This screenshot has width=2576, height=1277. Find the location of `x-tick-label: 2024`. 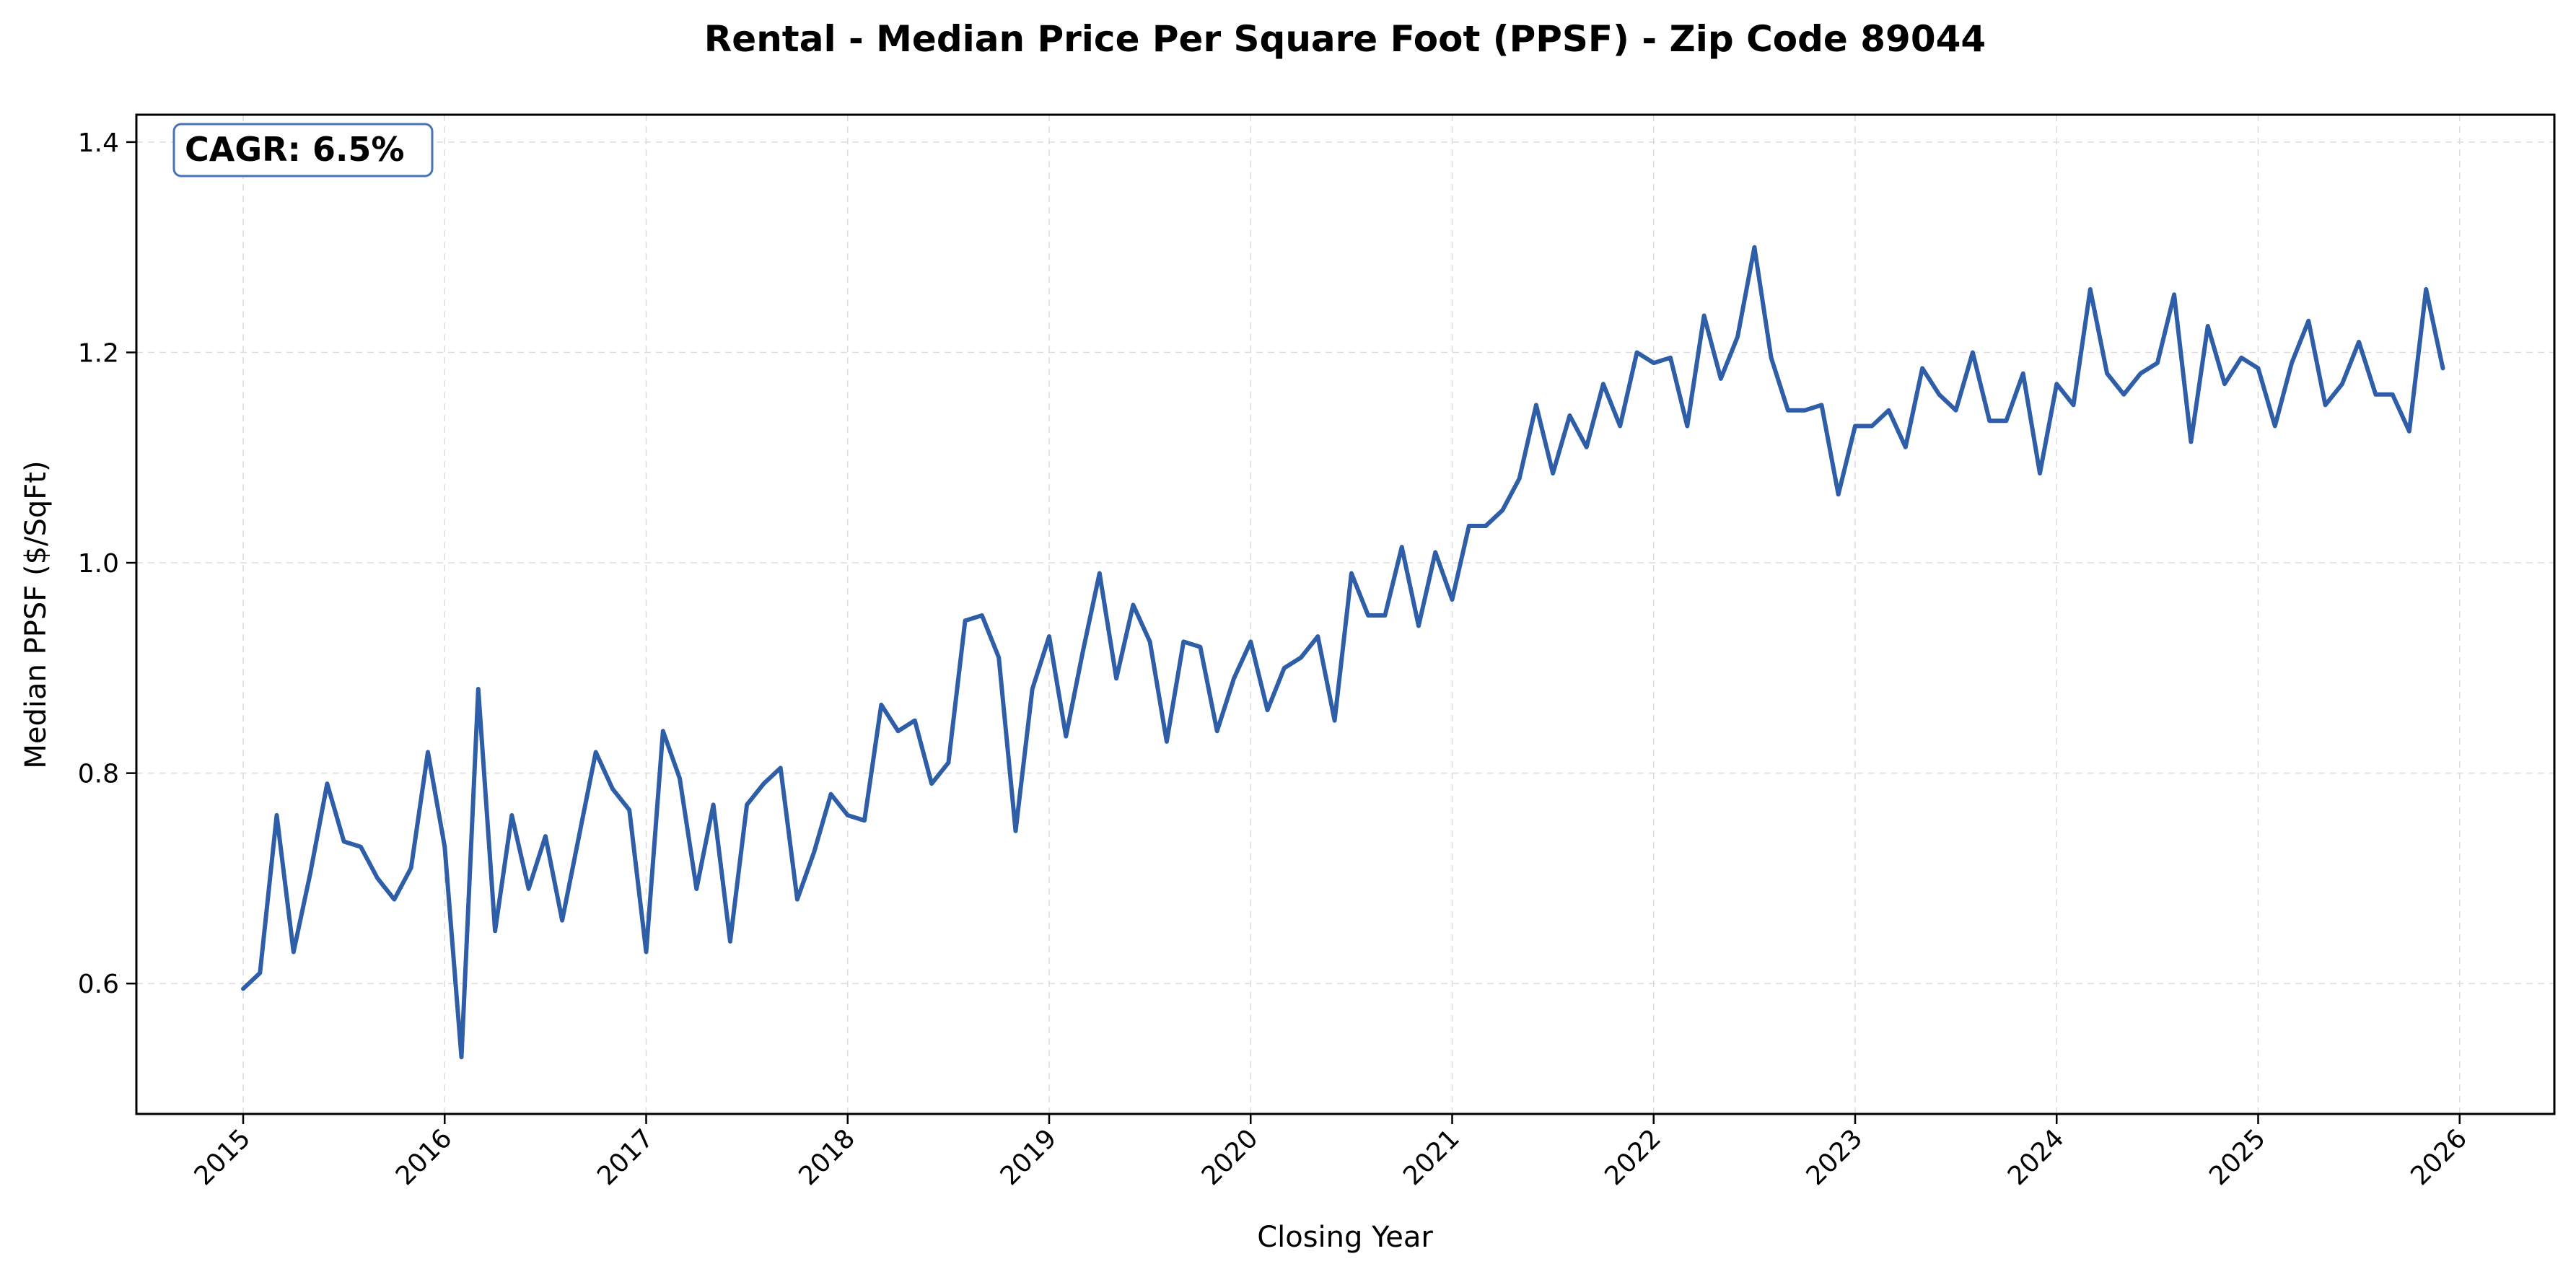

x-tick-label: 2024 is located at coordinates (2036, 1157).